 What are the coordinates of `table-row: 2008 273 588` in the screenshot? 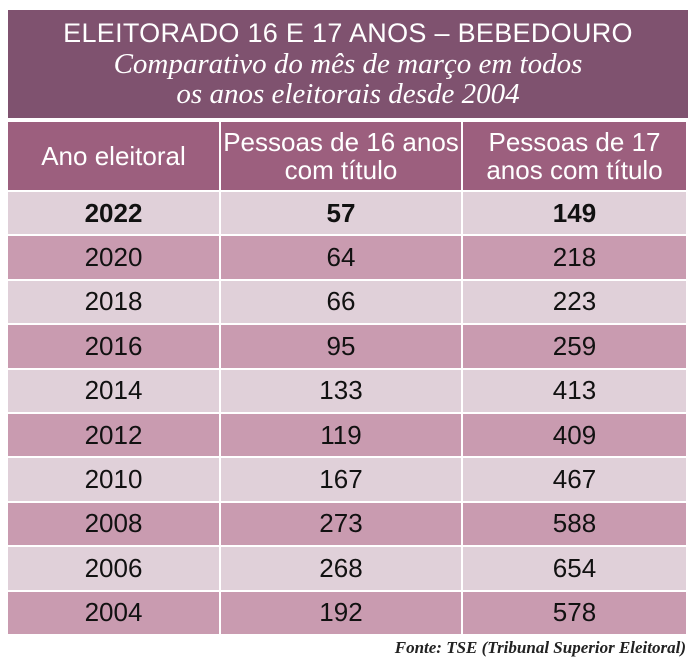 It's located at (347, 524).